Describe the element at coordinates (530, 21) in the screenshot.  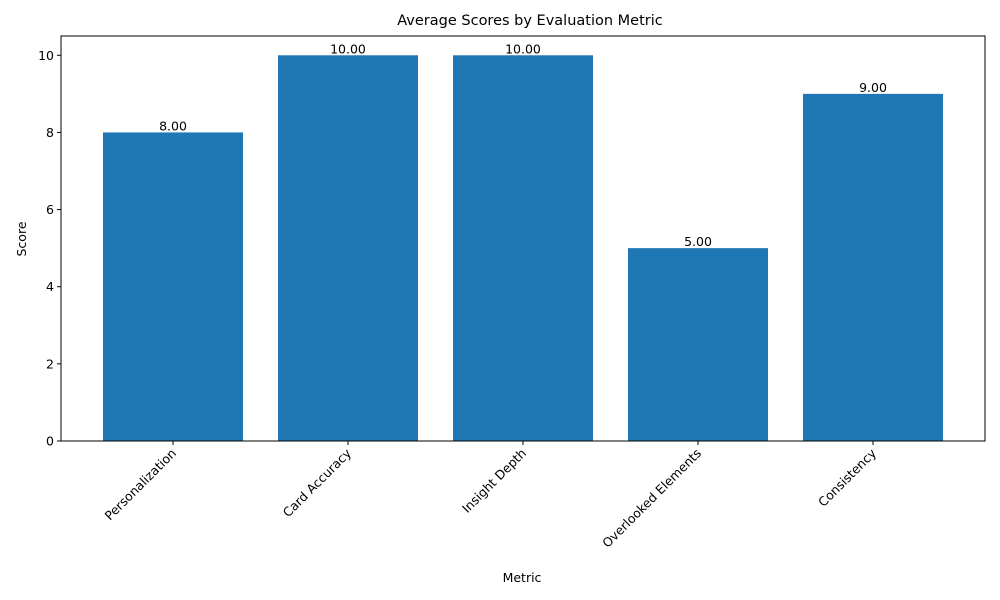
I see `chart-title: Average Scores by Evaluation Metric` at that location.